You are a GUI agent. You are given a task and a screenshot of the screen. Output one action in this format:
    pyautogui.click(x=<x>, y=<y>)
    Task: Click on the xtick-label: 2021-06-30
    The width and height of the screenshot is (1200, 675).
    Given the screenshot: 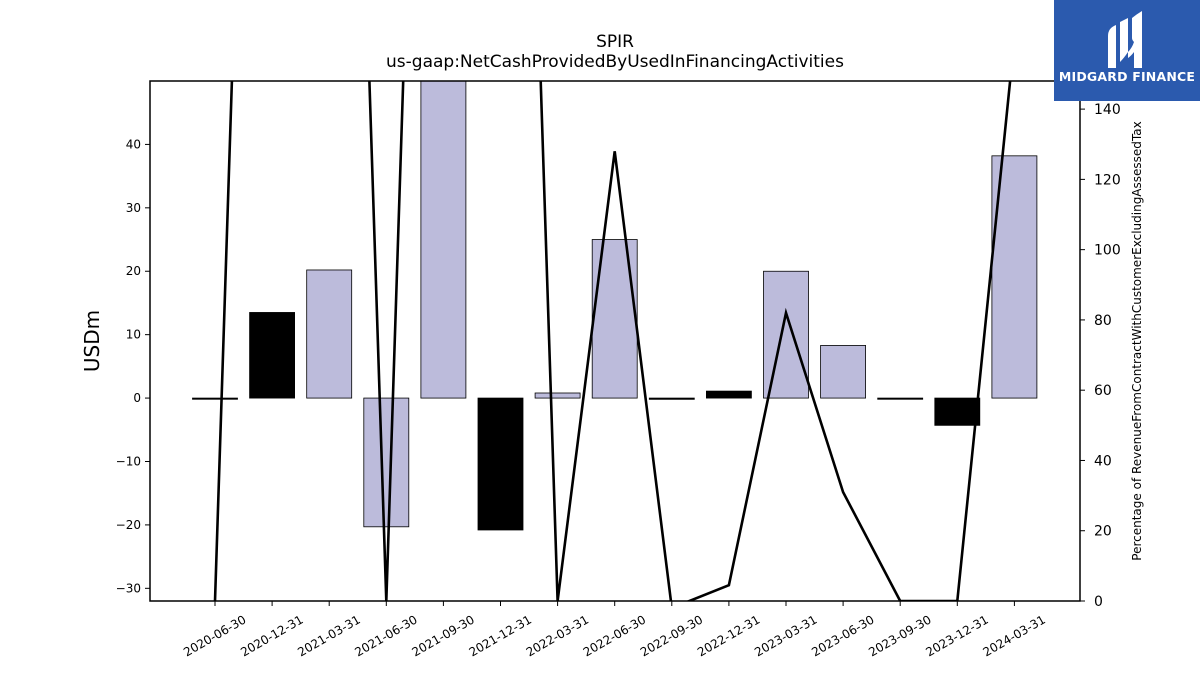 What is the action you would take?
    pyautogui.click(x=385, y=635)
    